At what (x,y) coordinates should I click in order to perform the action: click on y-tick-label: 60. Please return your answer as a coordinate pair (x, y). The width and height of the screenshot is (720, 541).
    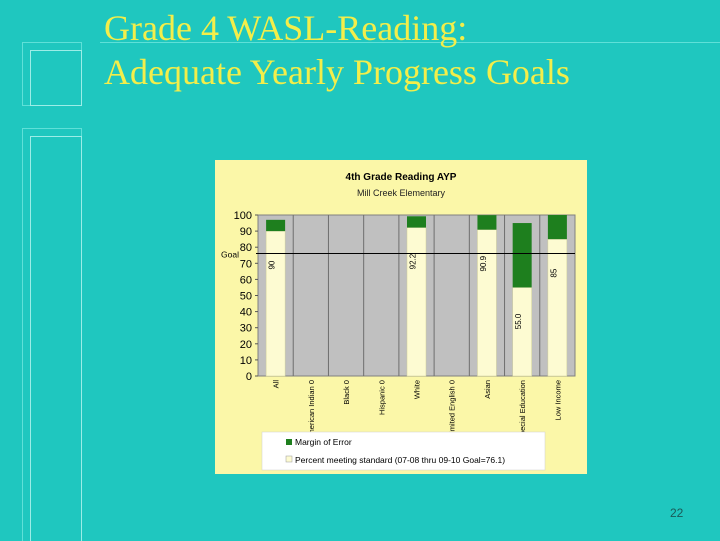
    Looking at the image, I should click on (246, 280).